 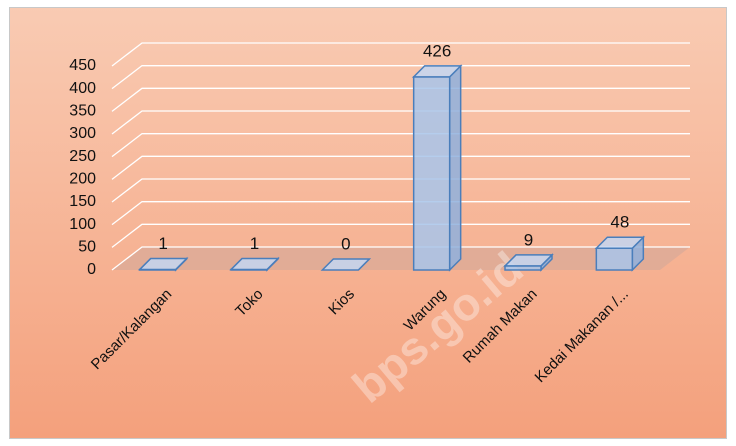 What do you see at coordinates (437, 50) in the screenshot?
I see `value-label: 426` at bounding box center [437, 50].